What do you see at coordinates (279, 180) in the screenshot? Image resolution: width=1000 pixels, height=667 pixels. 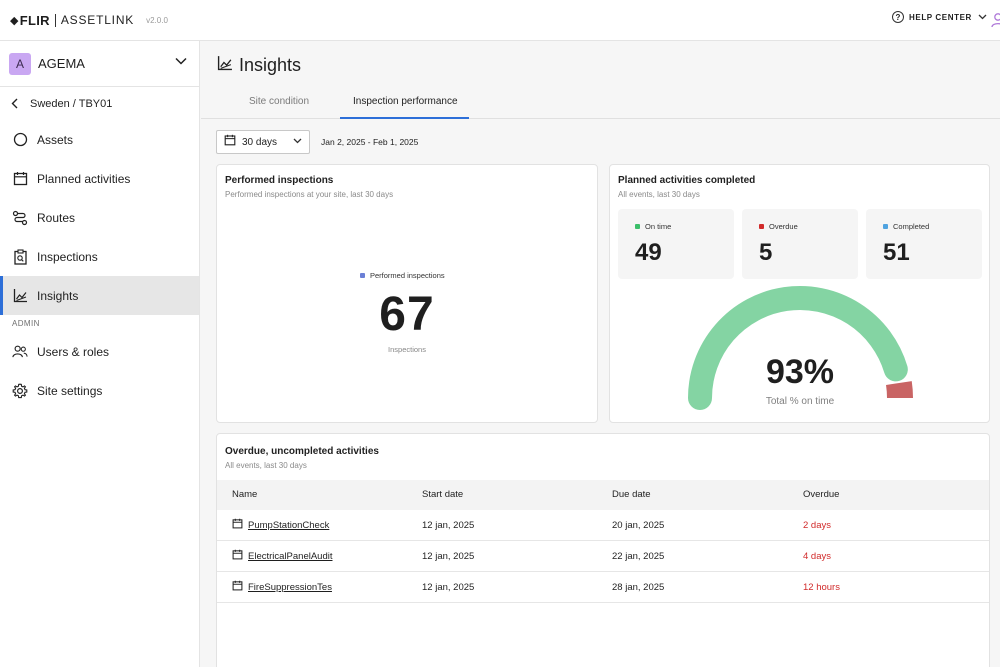 I see `card-title: Performed inspections` at bounding box center [279, 180].